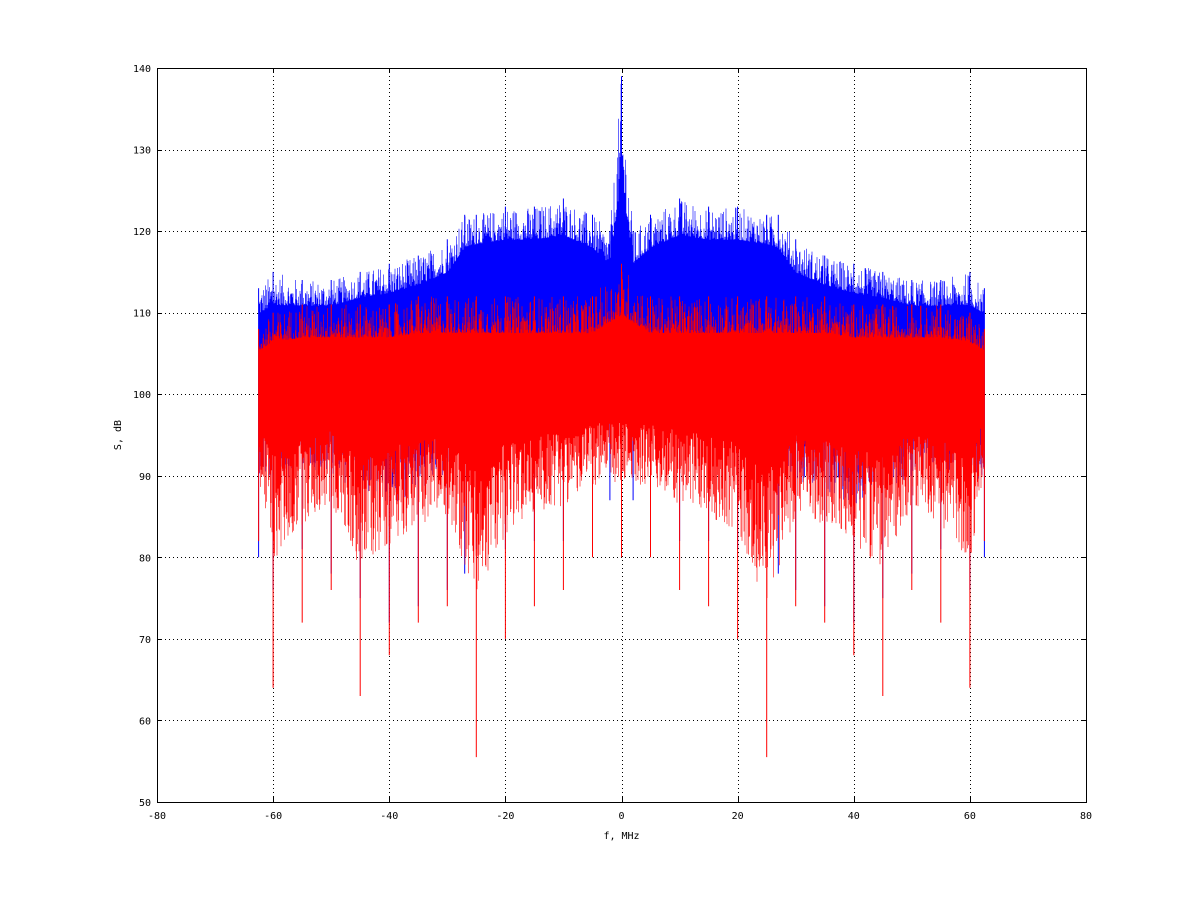 Image resolution: width=1200 pixels, height=901 pixels. What do you see at coordinates (738, 816) in the screenshot?
I see `x-tick-label: 20` at bounding box center [738, 816].